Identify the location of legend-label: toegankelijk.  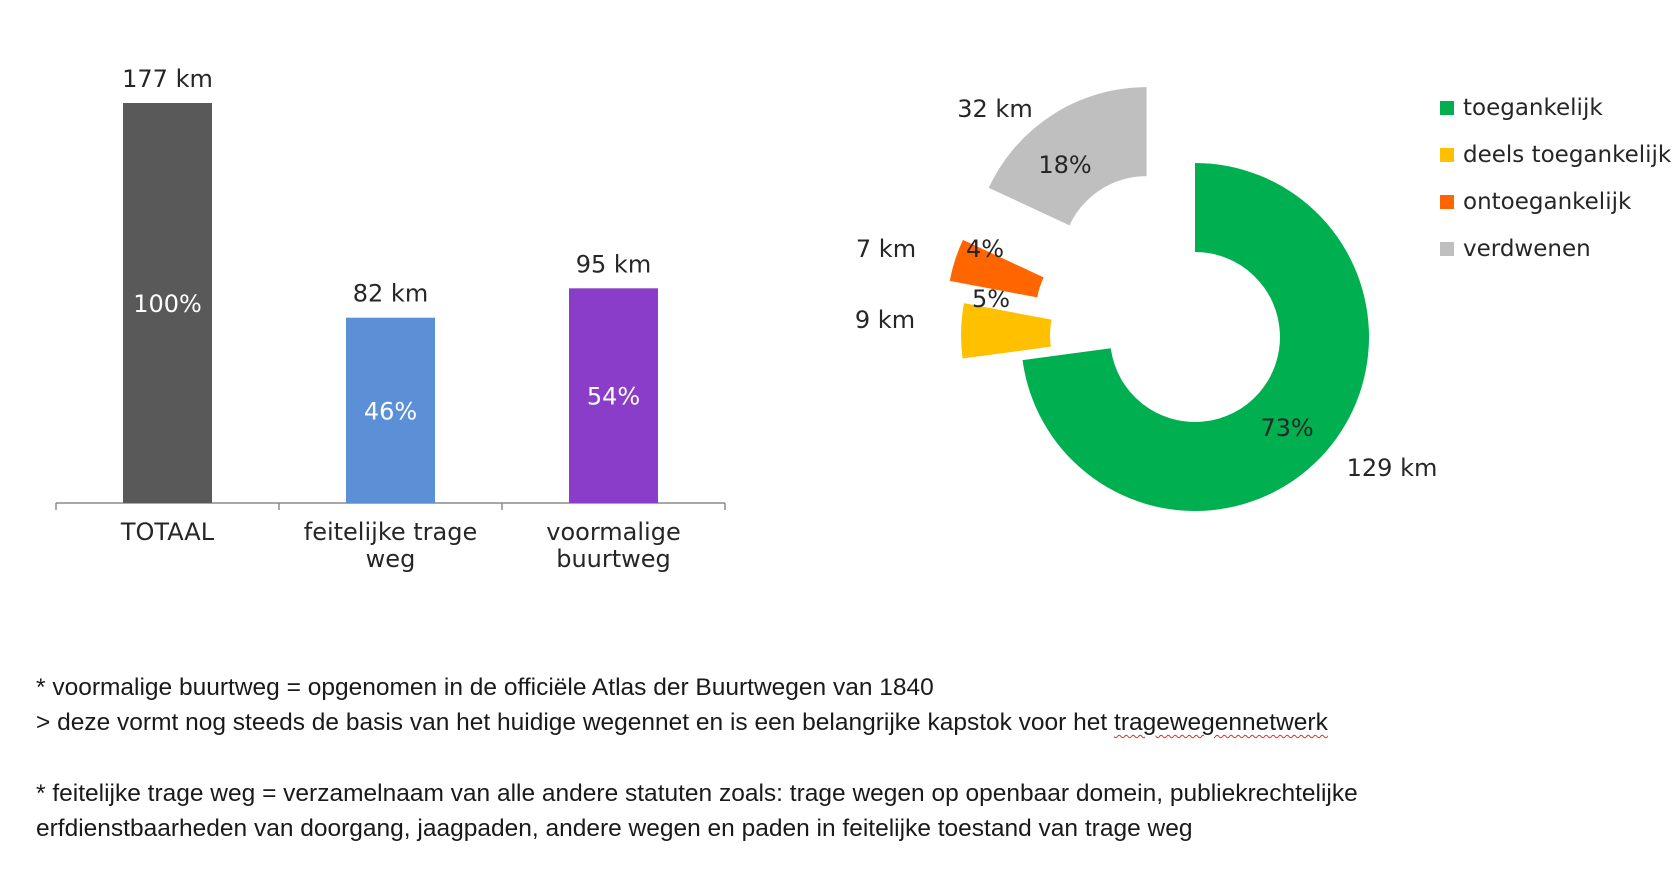
(1533, 107).